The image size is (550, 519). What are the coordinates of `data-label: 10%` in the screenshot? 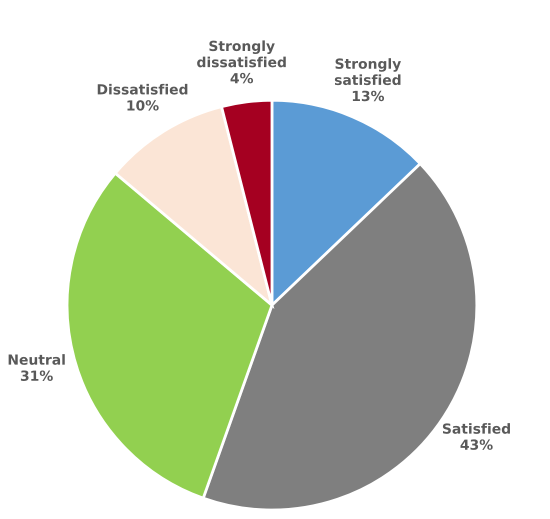 It's located at (143, 105).